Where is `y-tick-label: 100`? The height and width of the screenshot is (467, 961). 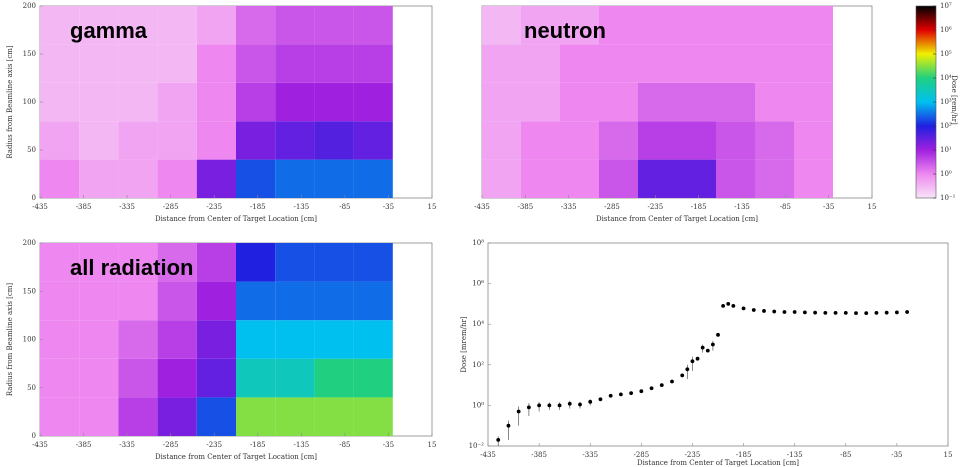 y-tick-label: 100 is located at coordinates (29, 102).